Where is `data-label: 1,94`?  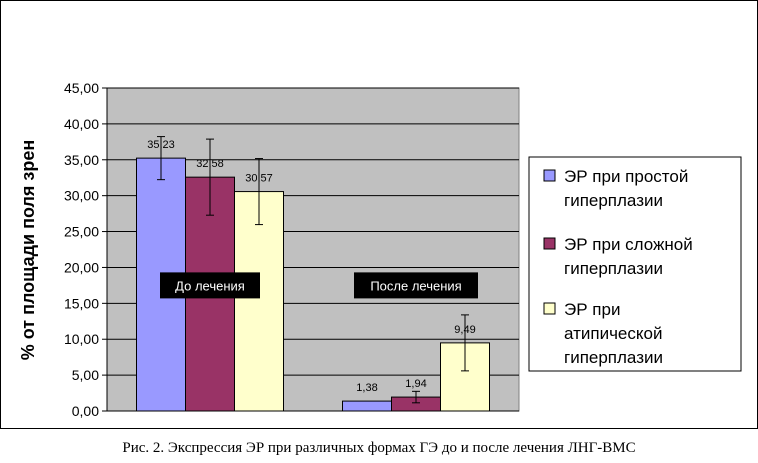
data-label: 1,94 is located at coordinates (415, 384).